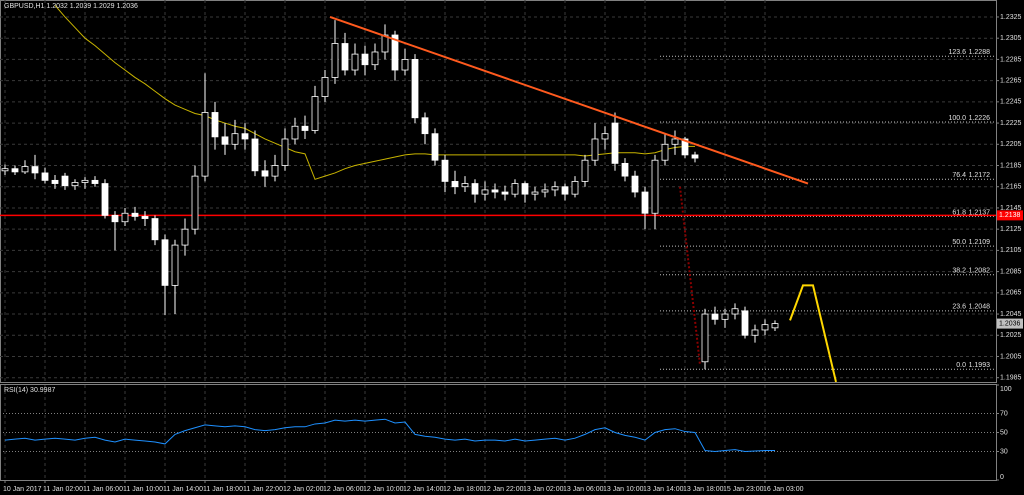  I want to click on y-tick-label: 1.2045, so click(1011, 314).